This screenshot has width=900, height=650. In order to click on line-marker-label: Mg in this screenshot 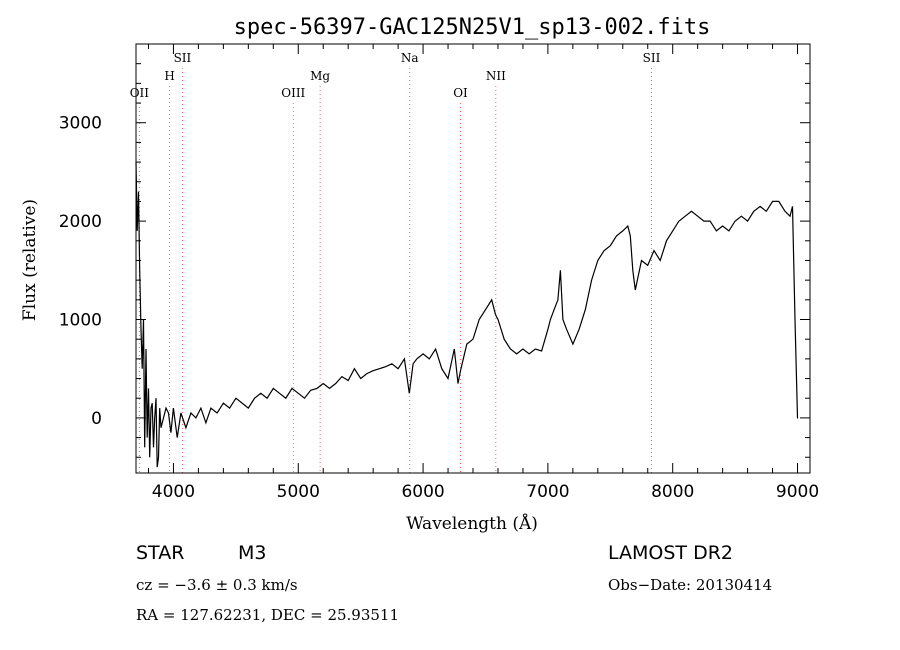, I will do `click(320, 76)`.